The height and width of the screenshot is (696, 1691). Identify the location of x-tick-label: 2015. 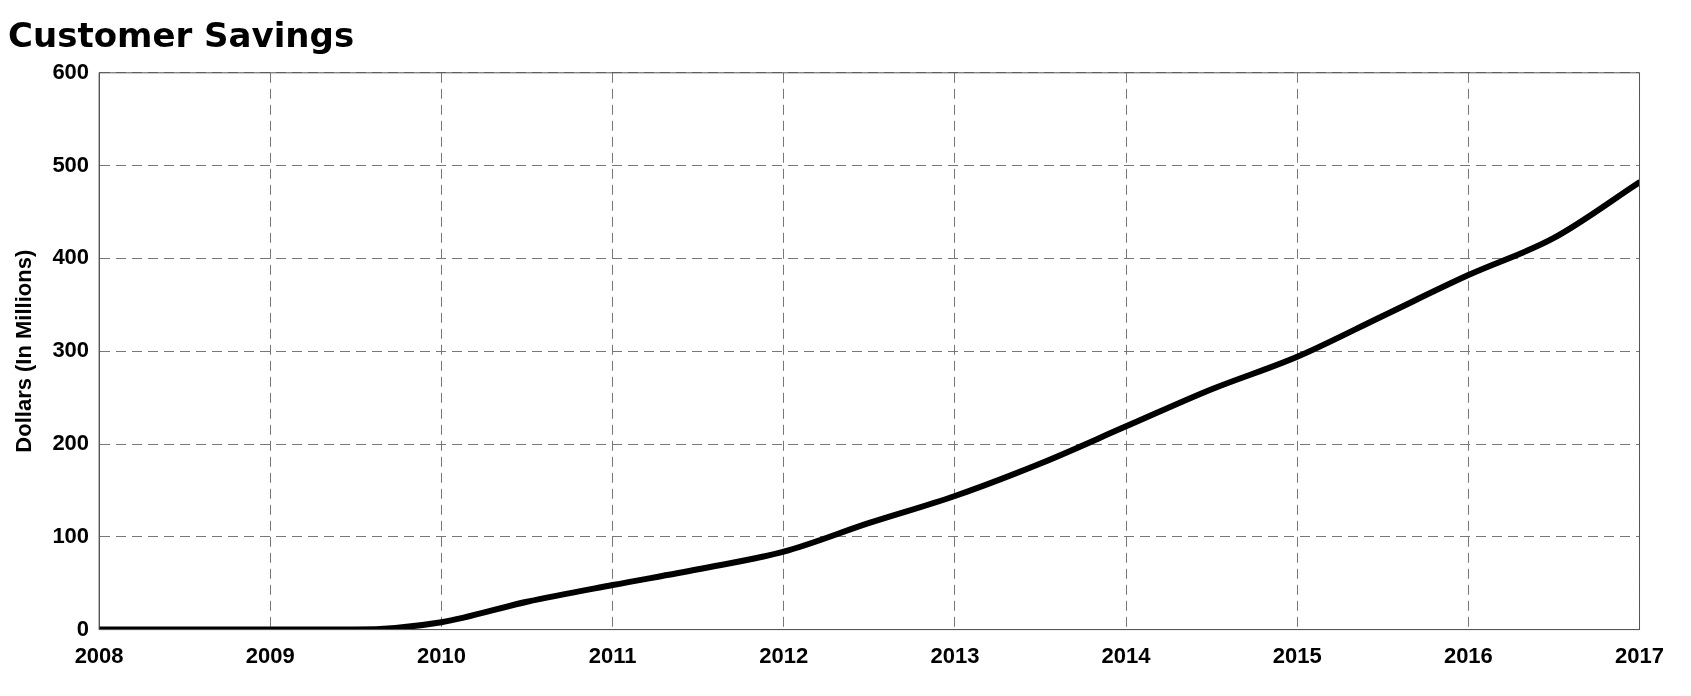
(1297, 655).